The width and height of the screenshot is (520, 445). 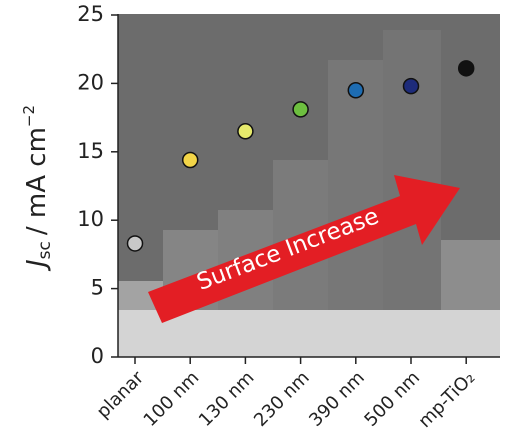 I want to click on y-tick-label: 15, so click(x=90, y=151).